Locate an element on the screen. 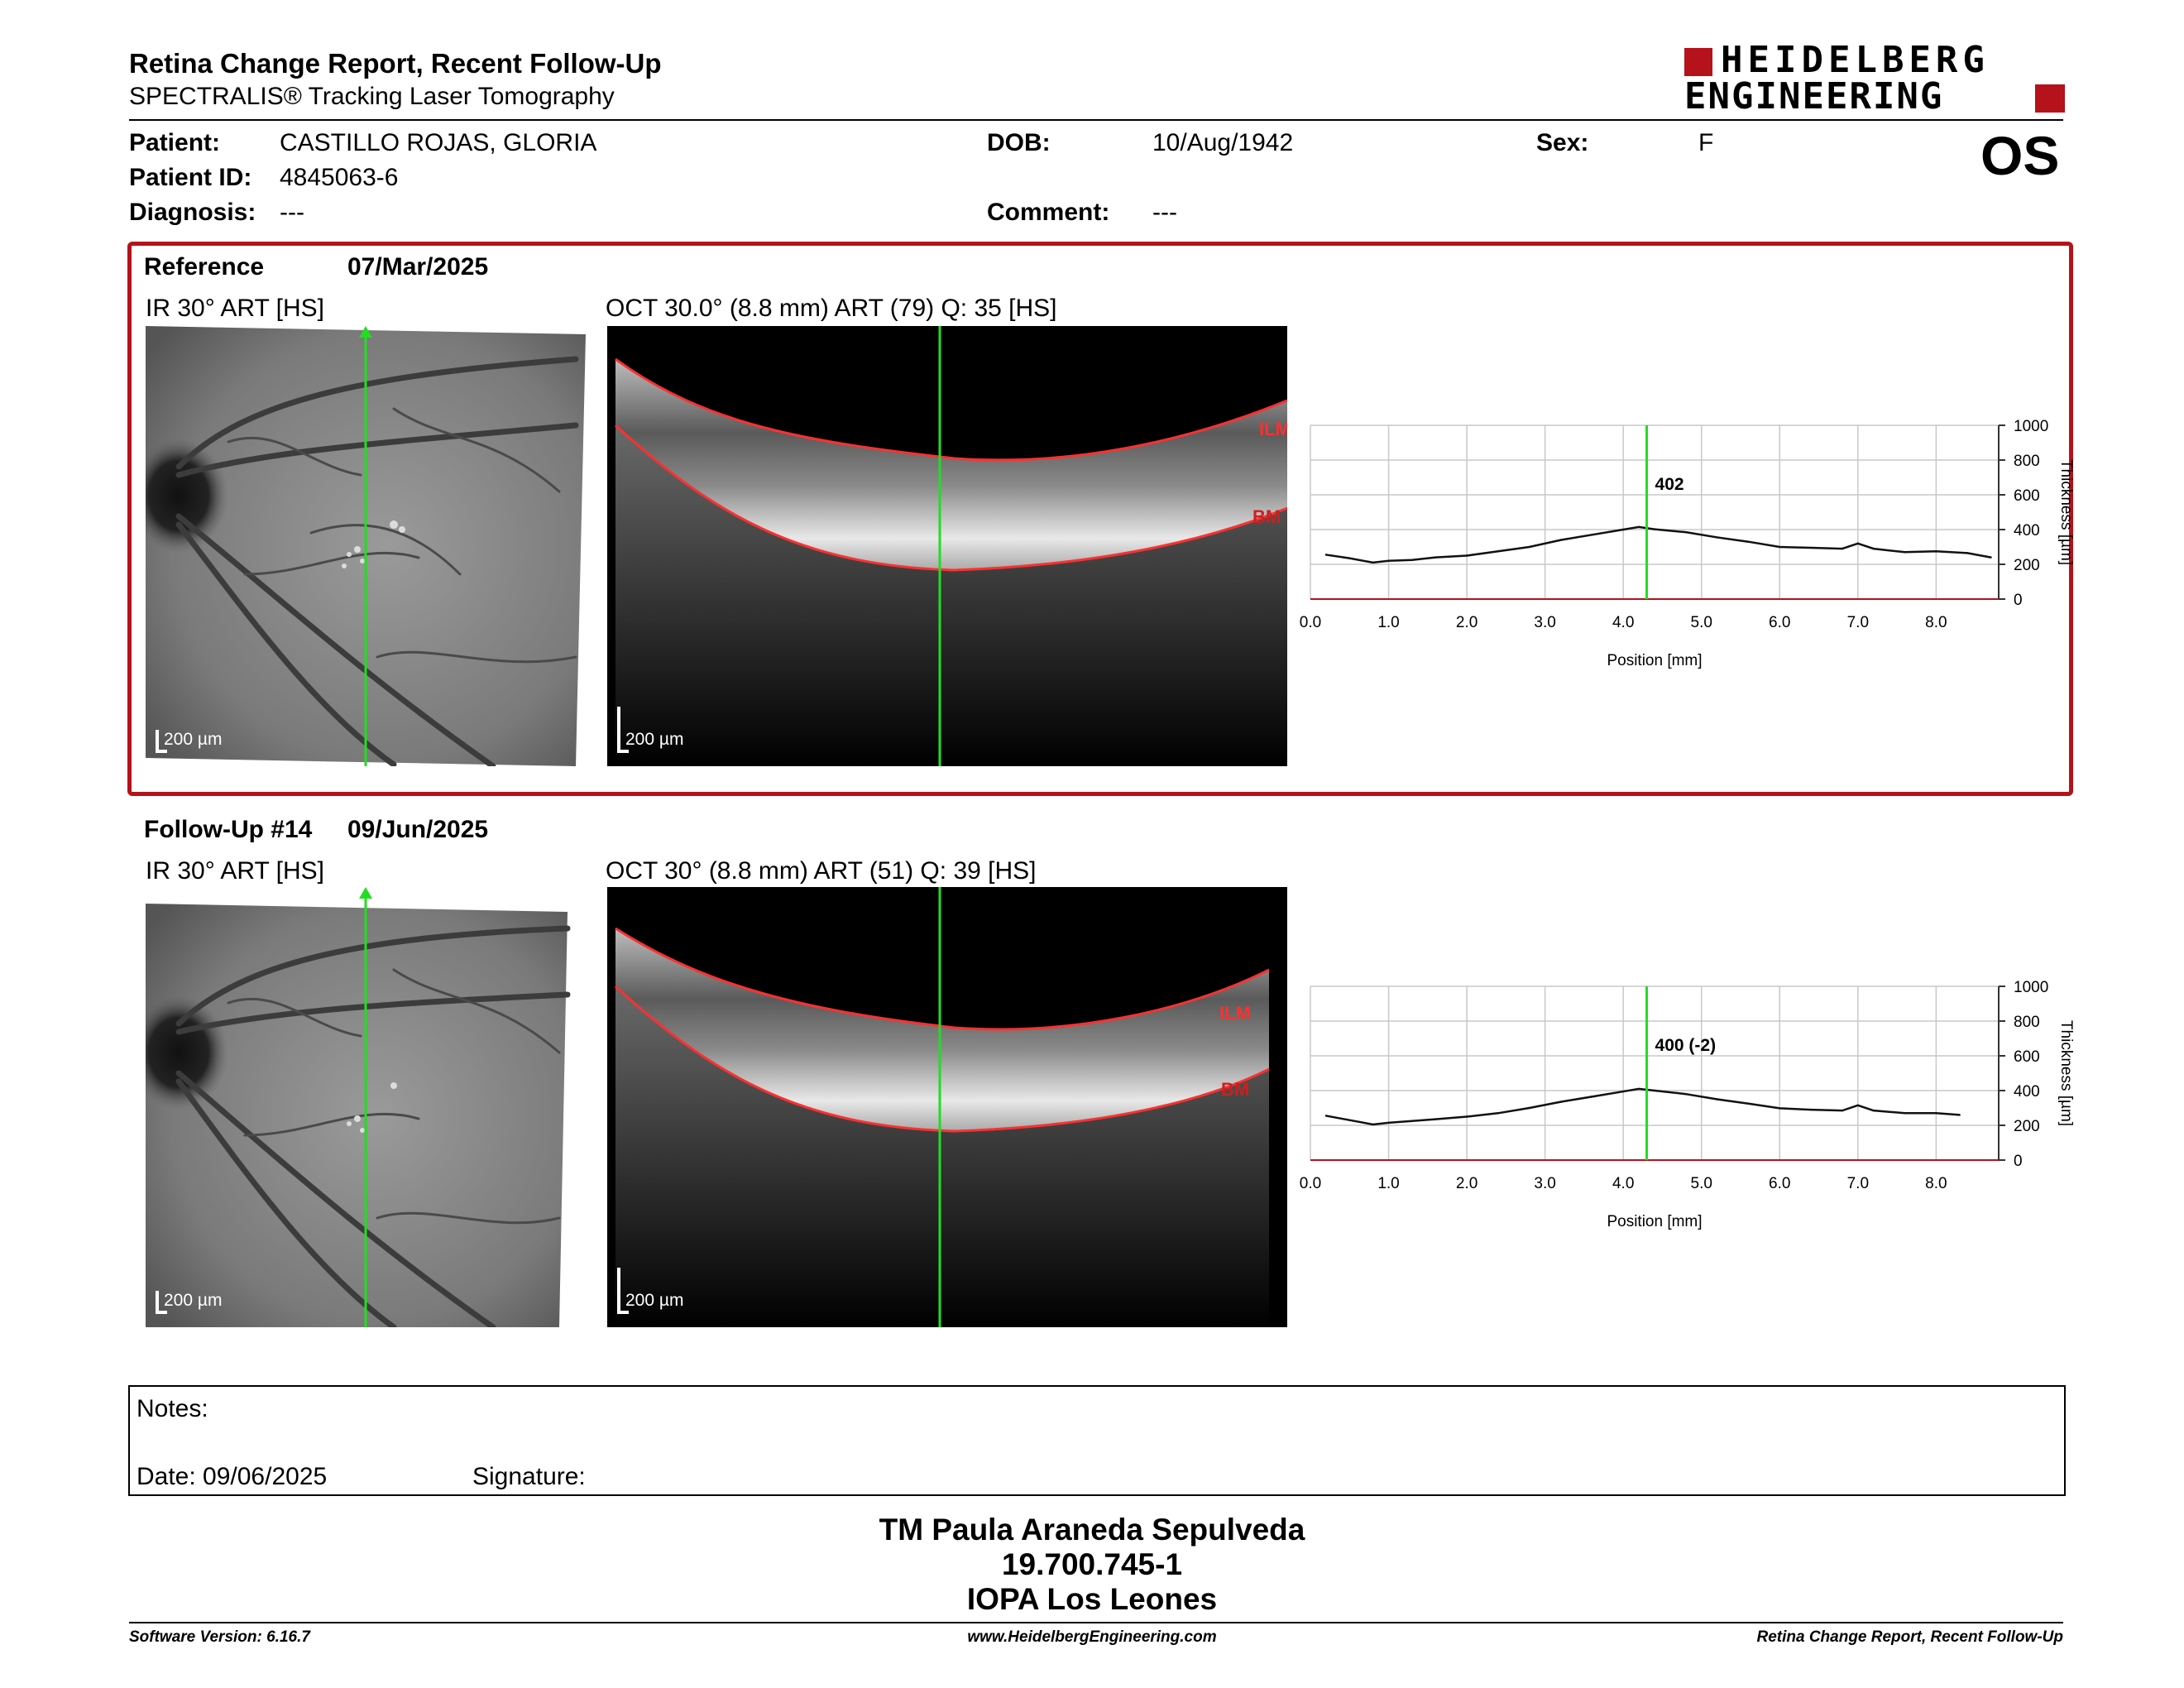  x-tick-label: 6.0 is located at coordinates (1779, 1183).